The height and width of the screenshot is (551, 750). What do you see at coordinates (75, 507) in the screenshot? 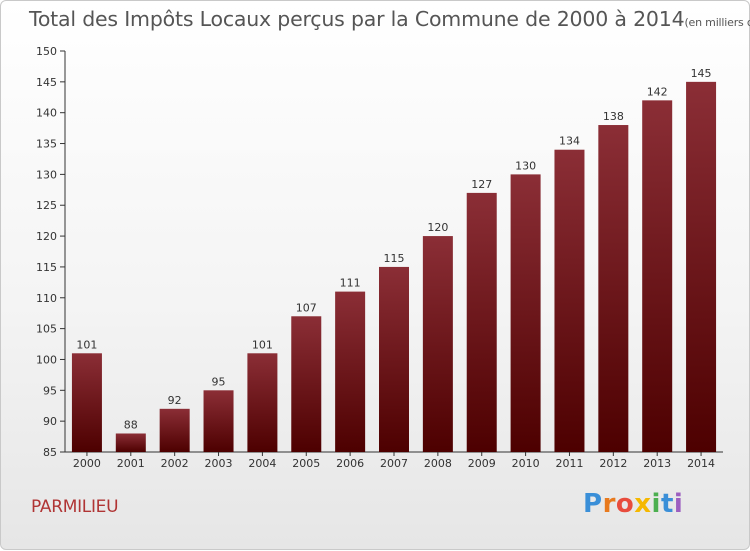
I see `commune-name: PARMILIEU` at bounding box center [75, 507].